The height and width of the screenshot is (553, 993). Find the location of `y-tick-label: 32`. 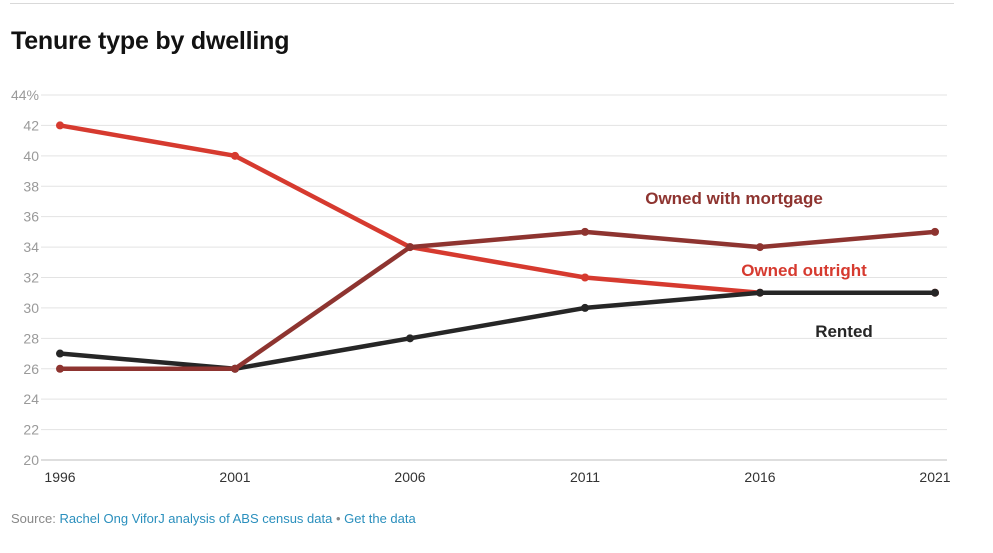

y-tick-label: 32 is located at coordinates (31, 278).